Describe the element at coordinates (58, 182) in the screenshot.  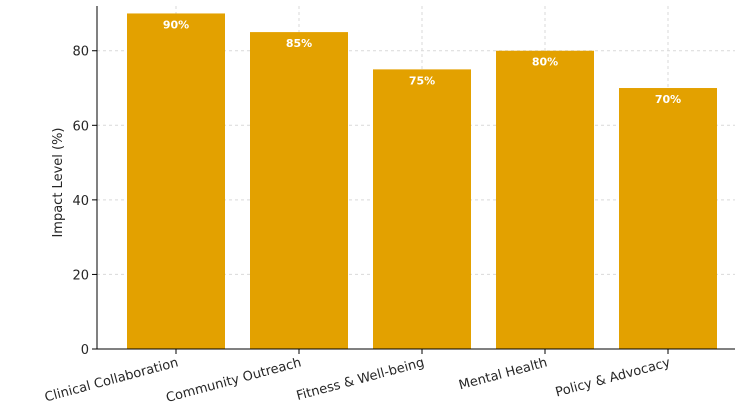
I see `y-axis-title: Impact Level (%)` at that location.